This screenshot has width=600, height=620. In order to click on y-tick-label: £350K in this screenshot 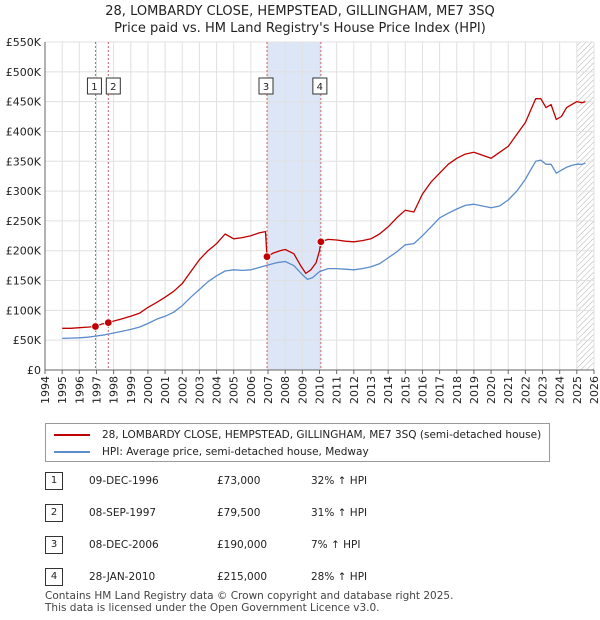, I will do `click(24, 161)`.